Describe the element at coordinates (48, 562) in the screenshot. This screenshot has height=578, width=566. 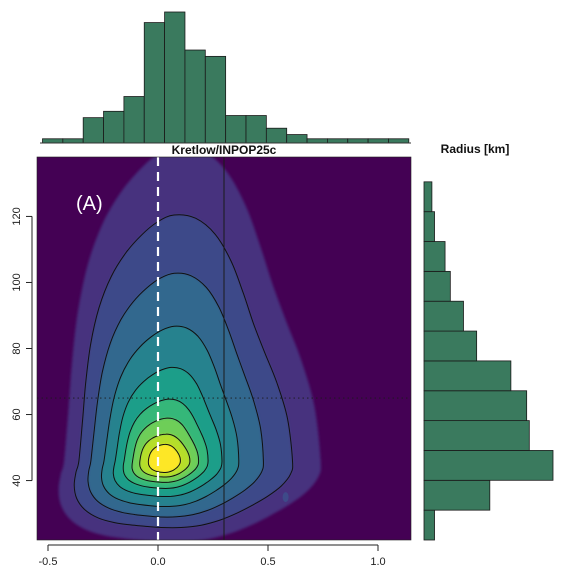
I see `x-tick-label: -0.5` at that location.